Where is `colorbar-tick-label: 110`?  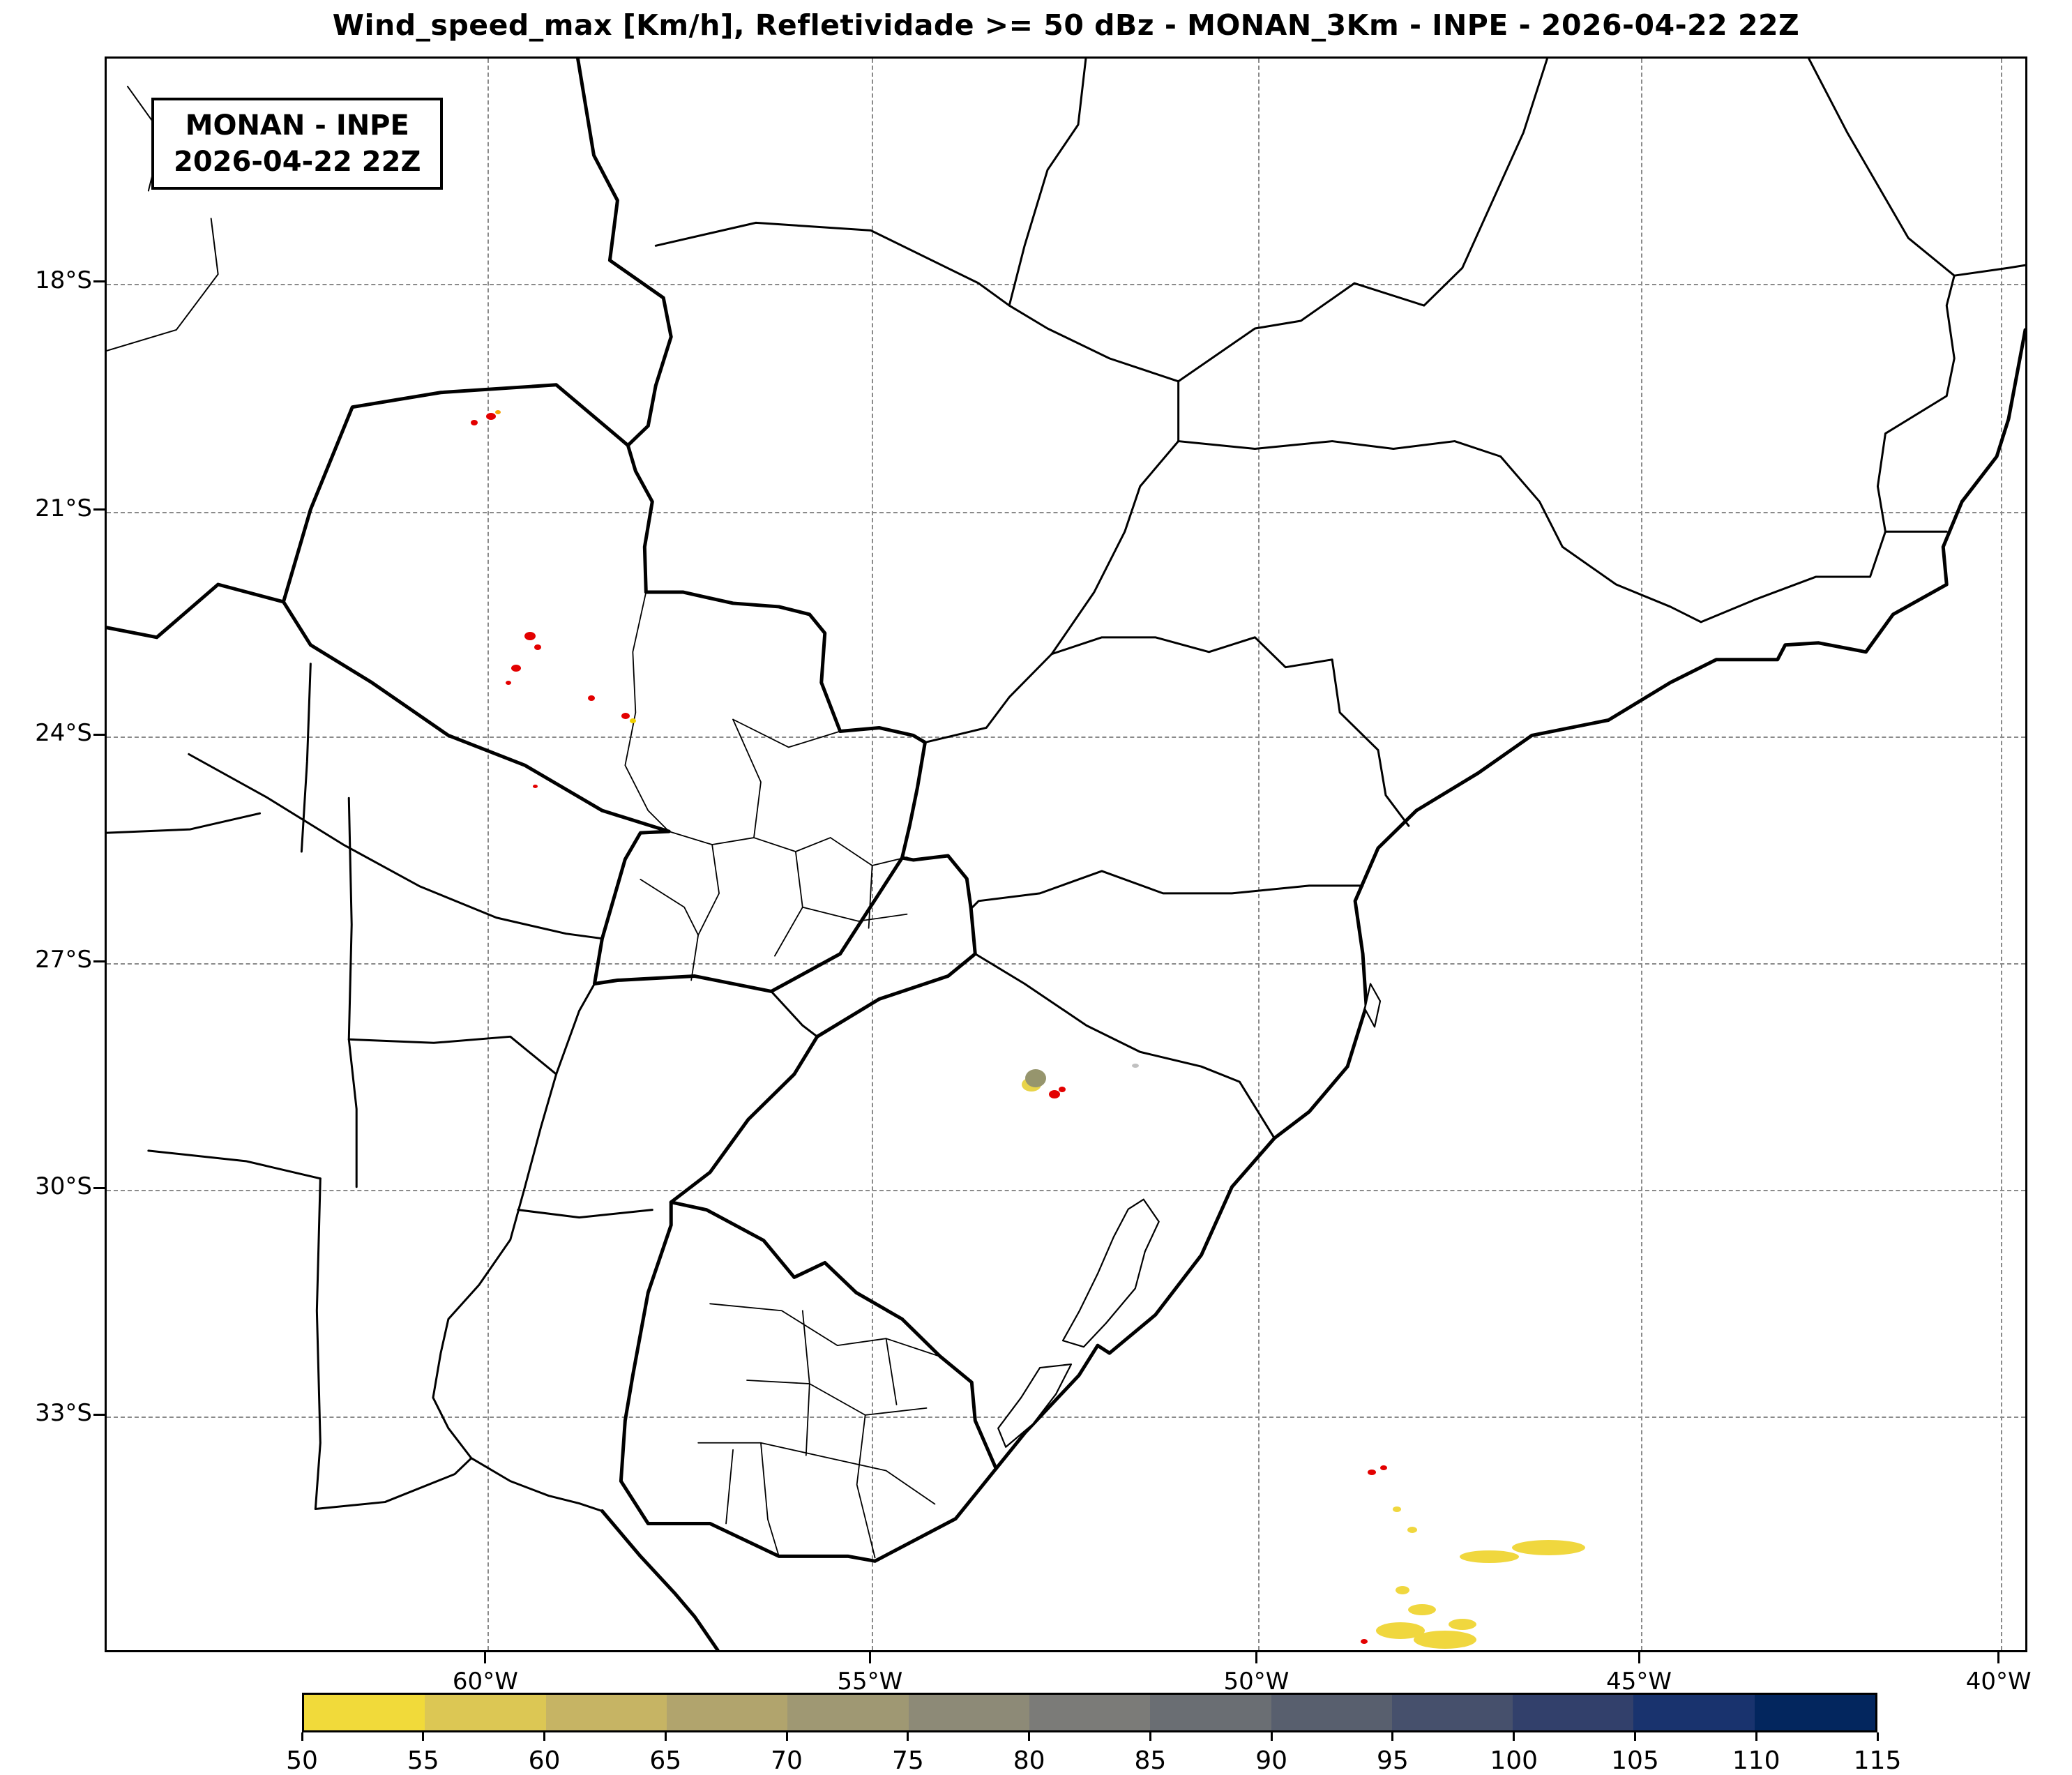 colorbar-tick-label: 110 is located at coordinates (1756, 1761).